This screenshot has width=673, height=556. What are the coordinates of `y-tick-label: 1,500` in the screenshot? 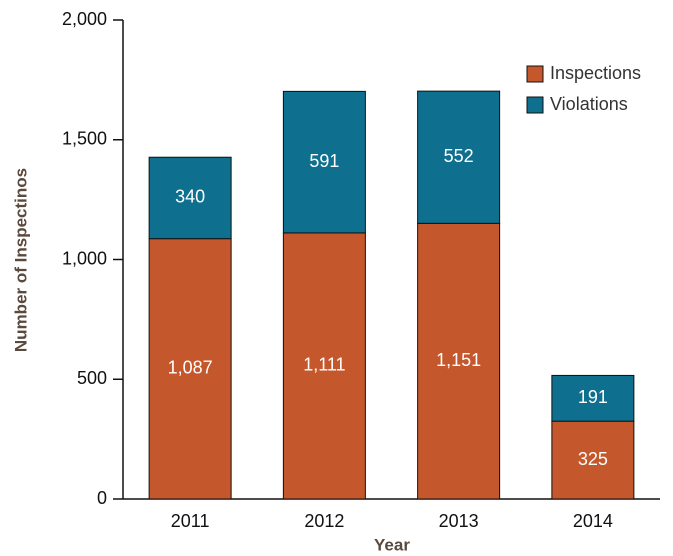 It's located at (84, 139).